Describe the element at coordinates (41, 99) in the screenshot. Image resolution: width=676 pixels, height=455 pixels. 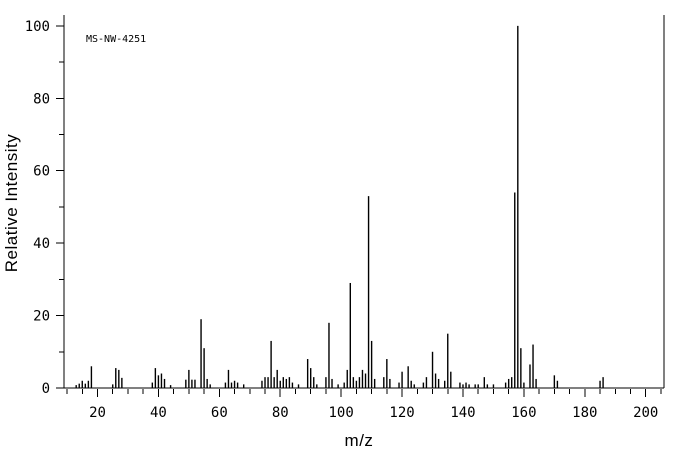
I see `y-tick-label: 80` at that location.